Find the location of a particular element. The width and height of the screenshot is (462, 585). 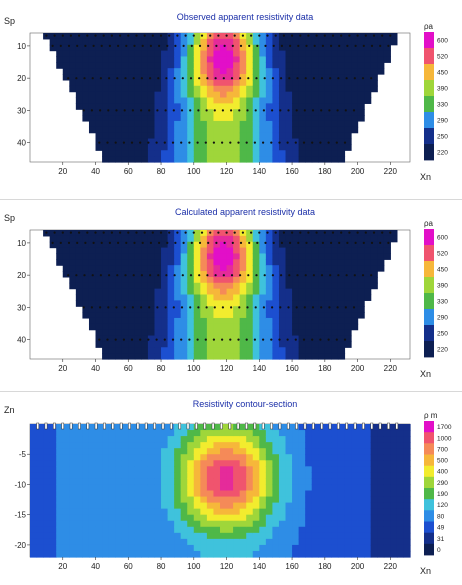

x-tick-label: 60 is located at coordinates (128, 368).